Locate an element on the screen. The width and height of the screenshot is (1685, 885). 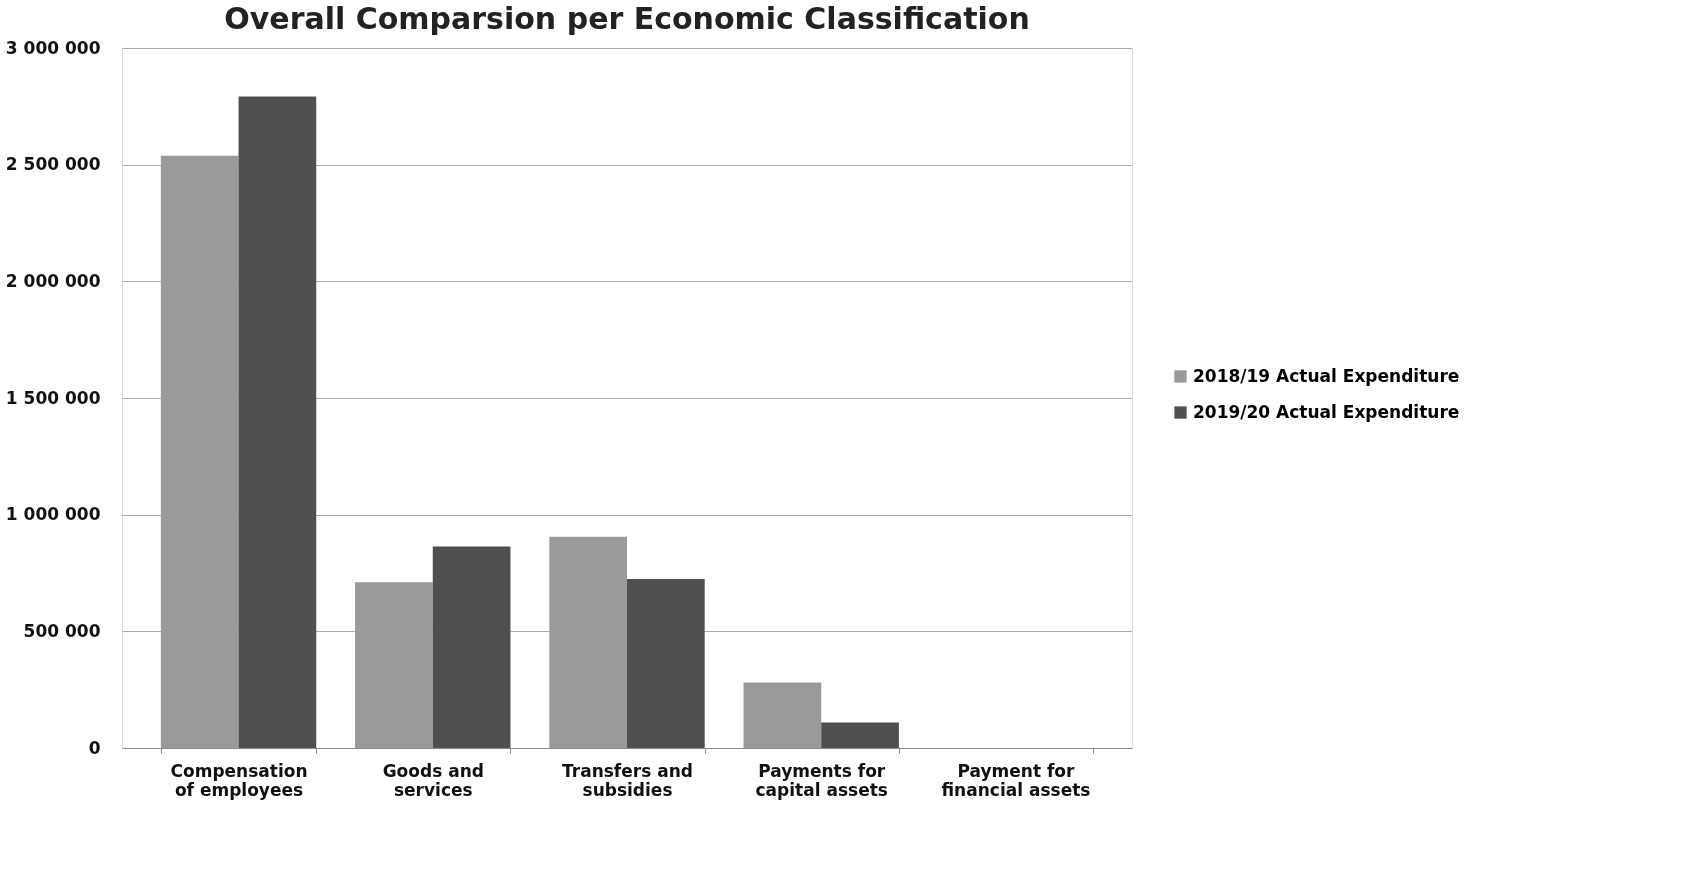
x-tick-label: Compensation of employees is located at coordinates (239, 780).